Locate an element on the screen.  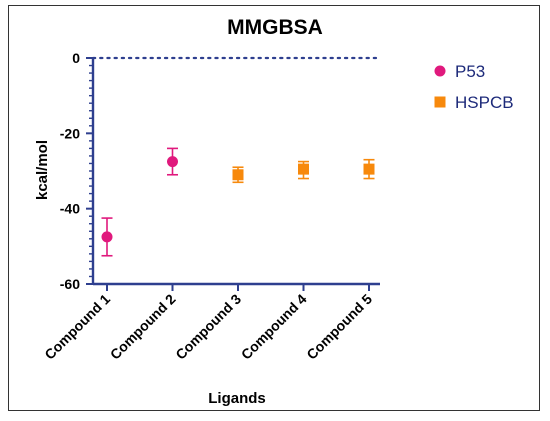
x-tick-label: Compound 5 is located at coordinates (339, 327).